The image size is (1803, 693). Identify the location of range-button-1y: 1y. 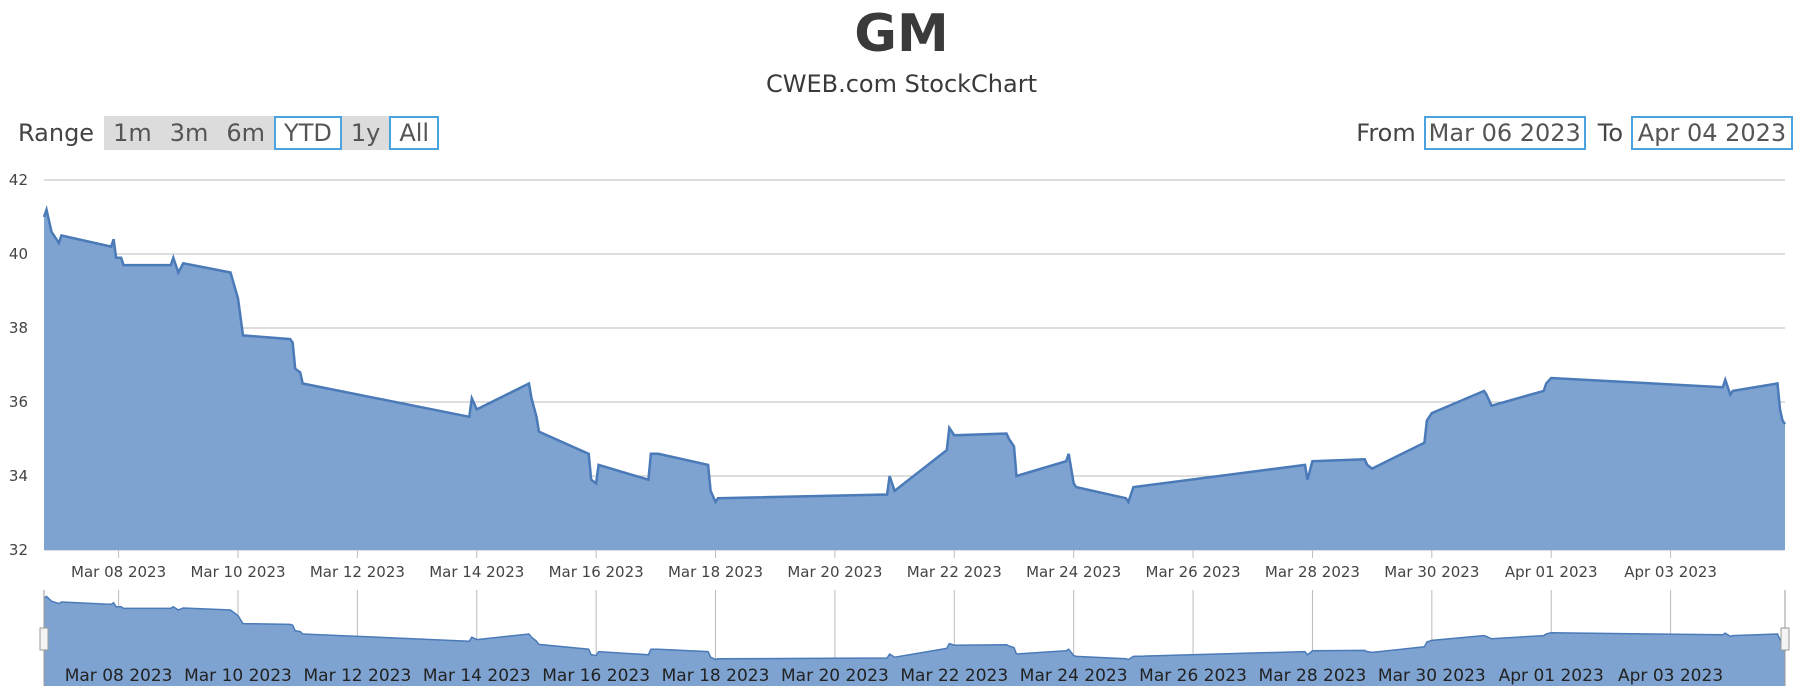
(365, 133).